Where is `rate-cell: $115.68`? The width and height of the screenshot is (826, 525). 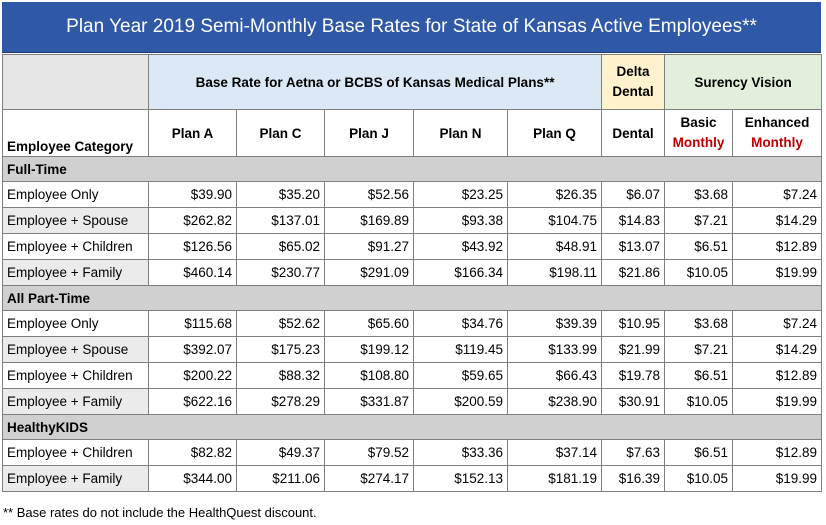 rate-cell: $115.68 is located at coordinates (192, 323).